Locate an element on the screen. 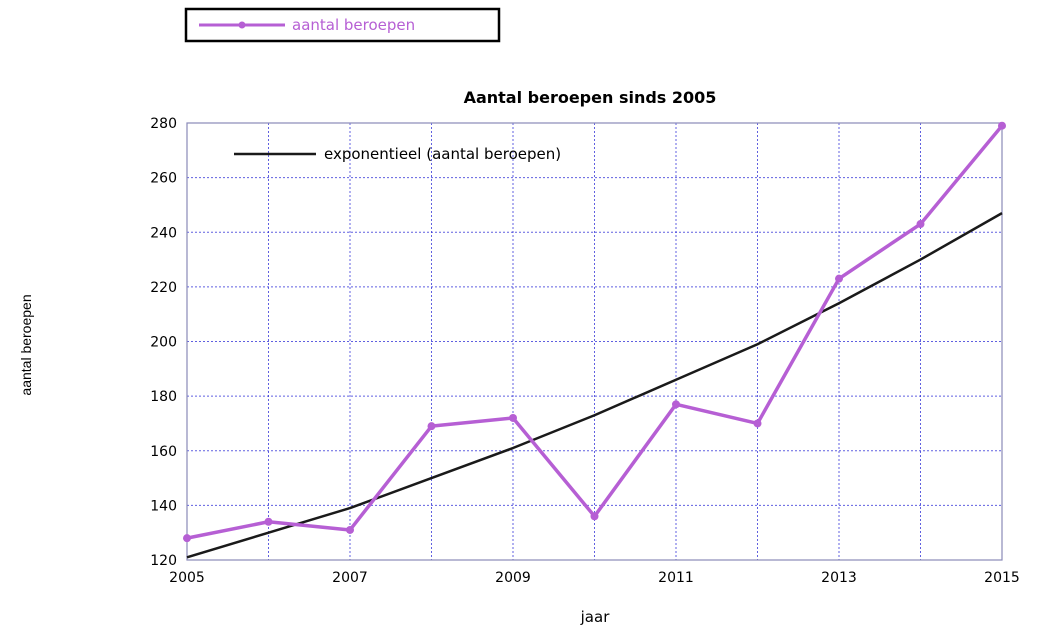 The image size is (1038, 630). x-tick-label: 2013 is located at coordinates (839, 578).